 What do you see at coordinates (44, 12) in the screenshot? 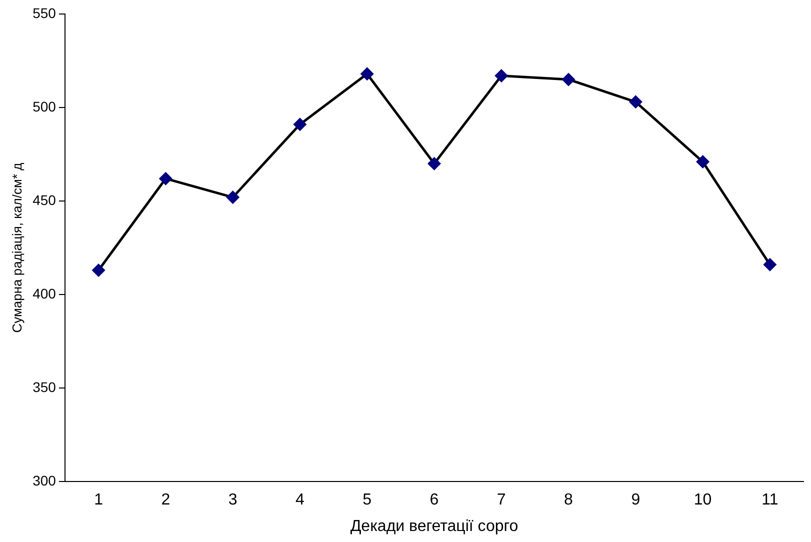
I see `y-tick-label: 550` at bounding box center [44, 12].